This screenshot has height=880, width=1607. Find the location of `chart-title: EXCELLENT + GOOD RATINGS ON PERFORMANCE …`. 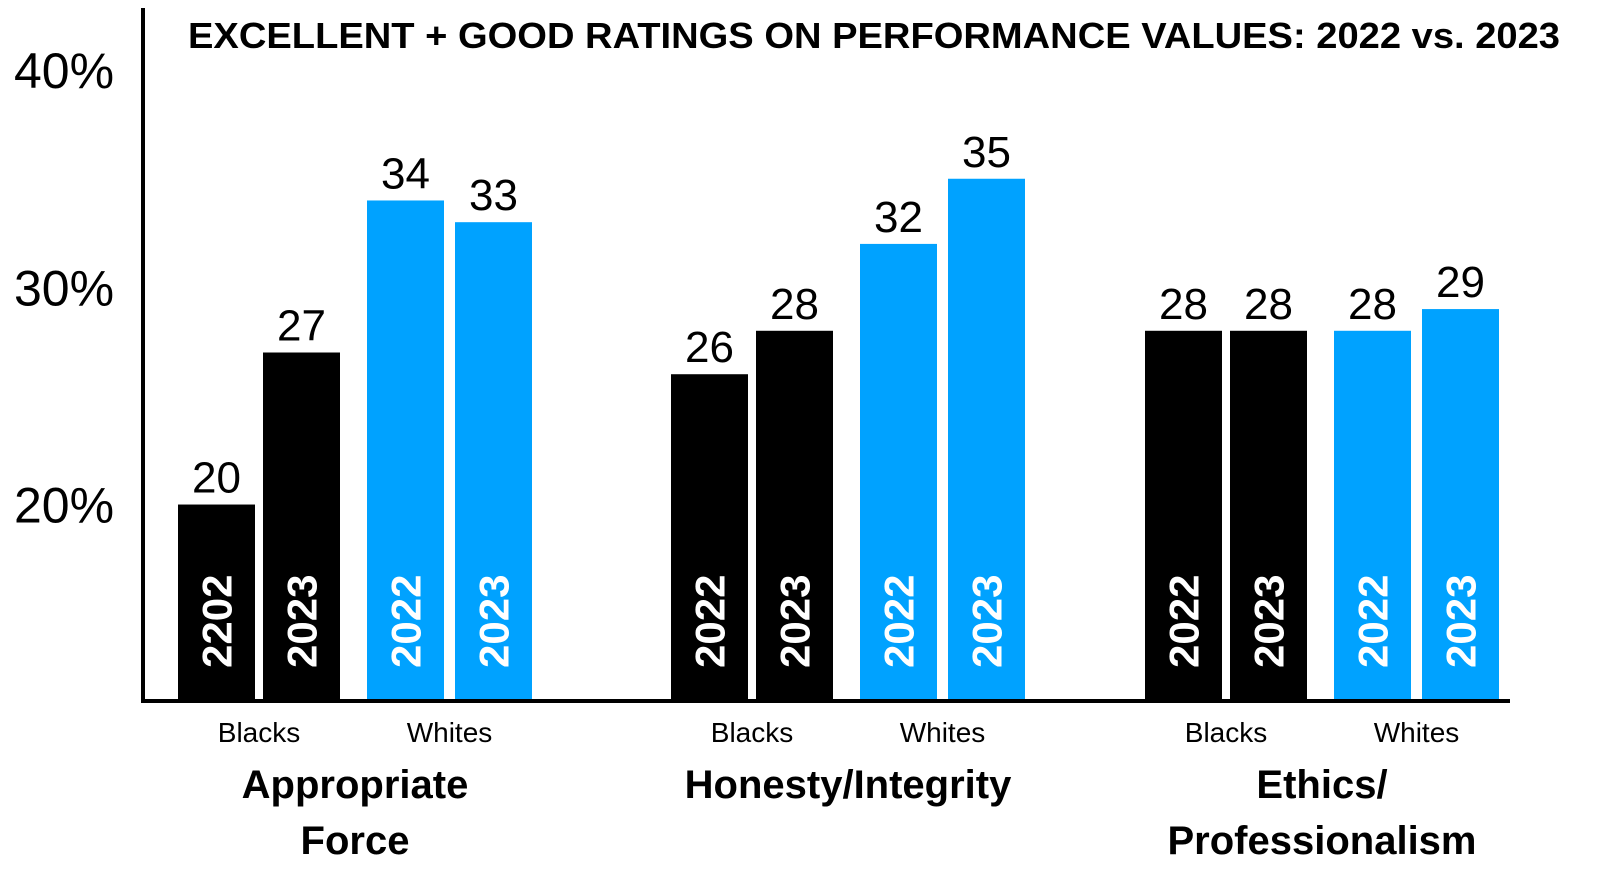

chart-title: EXCELLENT + GOOD RATINGS ON PERFORMANCE … is located at coordinates (874, 35).